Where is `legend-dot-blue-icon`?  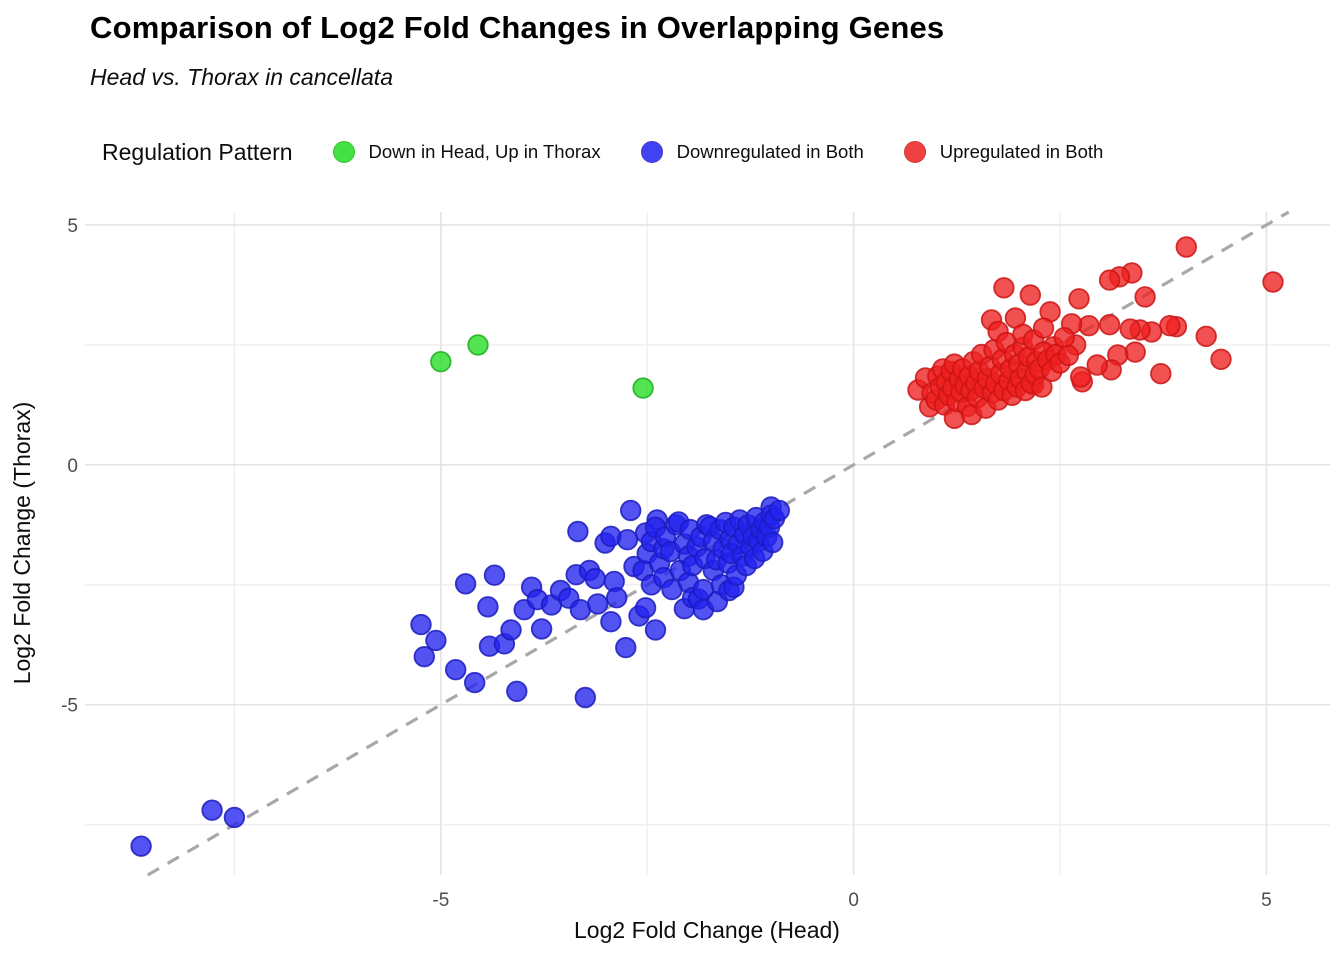 legend-dot-blue-icon is located at coordinates (651, 152).